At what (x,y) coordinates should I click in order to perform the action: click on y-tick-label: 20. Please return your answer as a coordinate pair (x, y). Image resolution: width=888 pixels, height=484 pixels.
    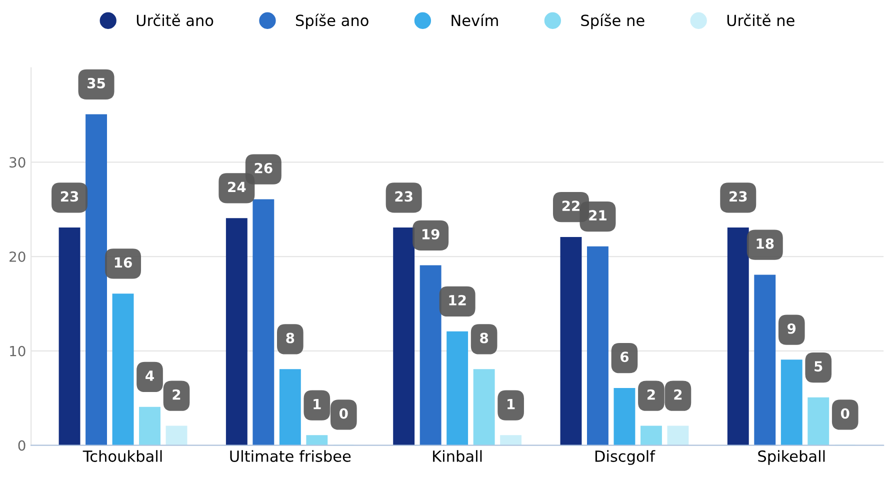
    Looking at the image, I should click on (18, 256).